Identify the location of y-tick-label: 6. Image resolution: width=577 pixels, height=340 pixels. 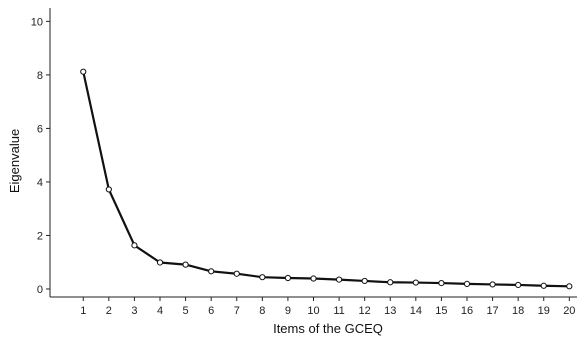
(40, 129).